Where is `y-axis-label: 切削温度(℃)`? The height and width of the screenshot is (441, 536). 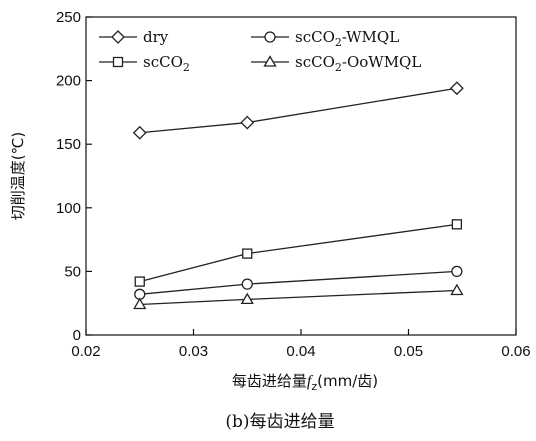
y-axis-label: 切削温度(℃) is located at coordinates (18, 176).